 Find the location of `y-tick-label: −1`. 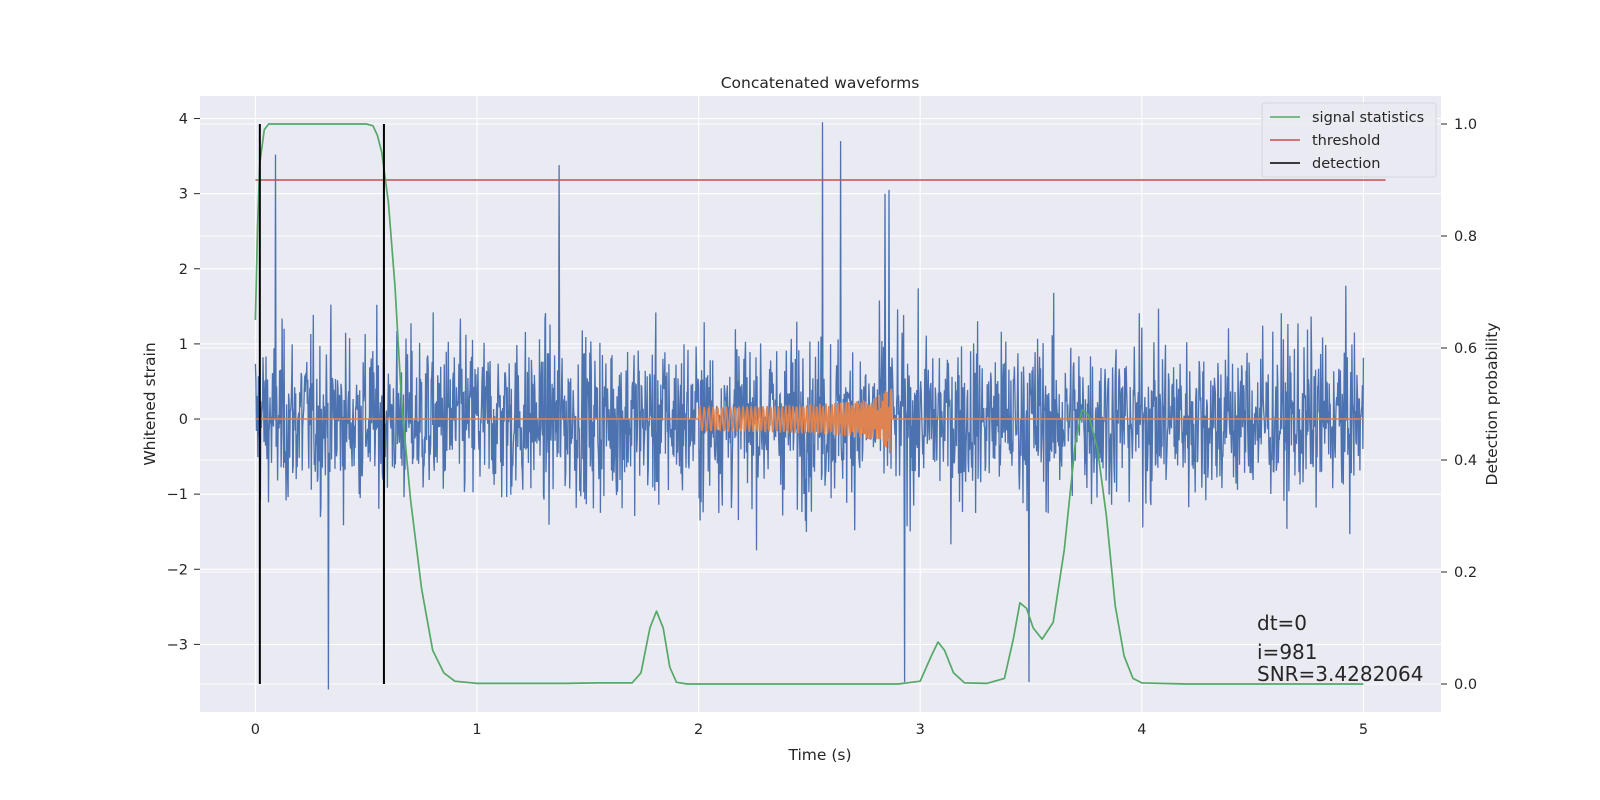

y-tick-label: −1 is located at coordinates (177, 495).